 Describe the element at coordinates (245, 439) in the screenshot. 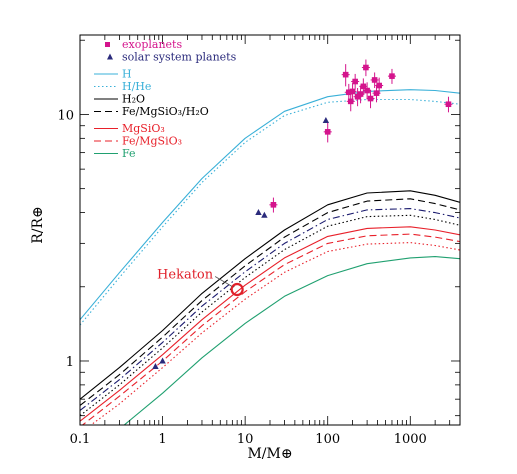

I see `x-tick-label: 10` at that location.